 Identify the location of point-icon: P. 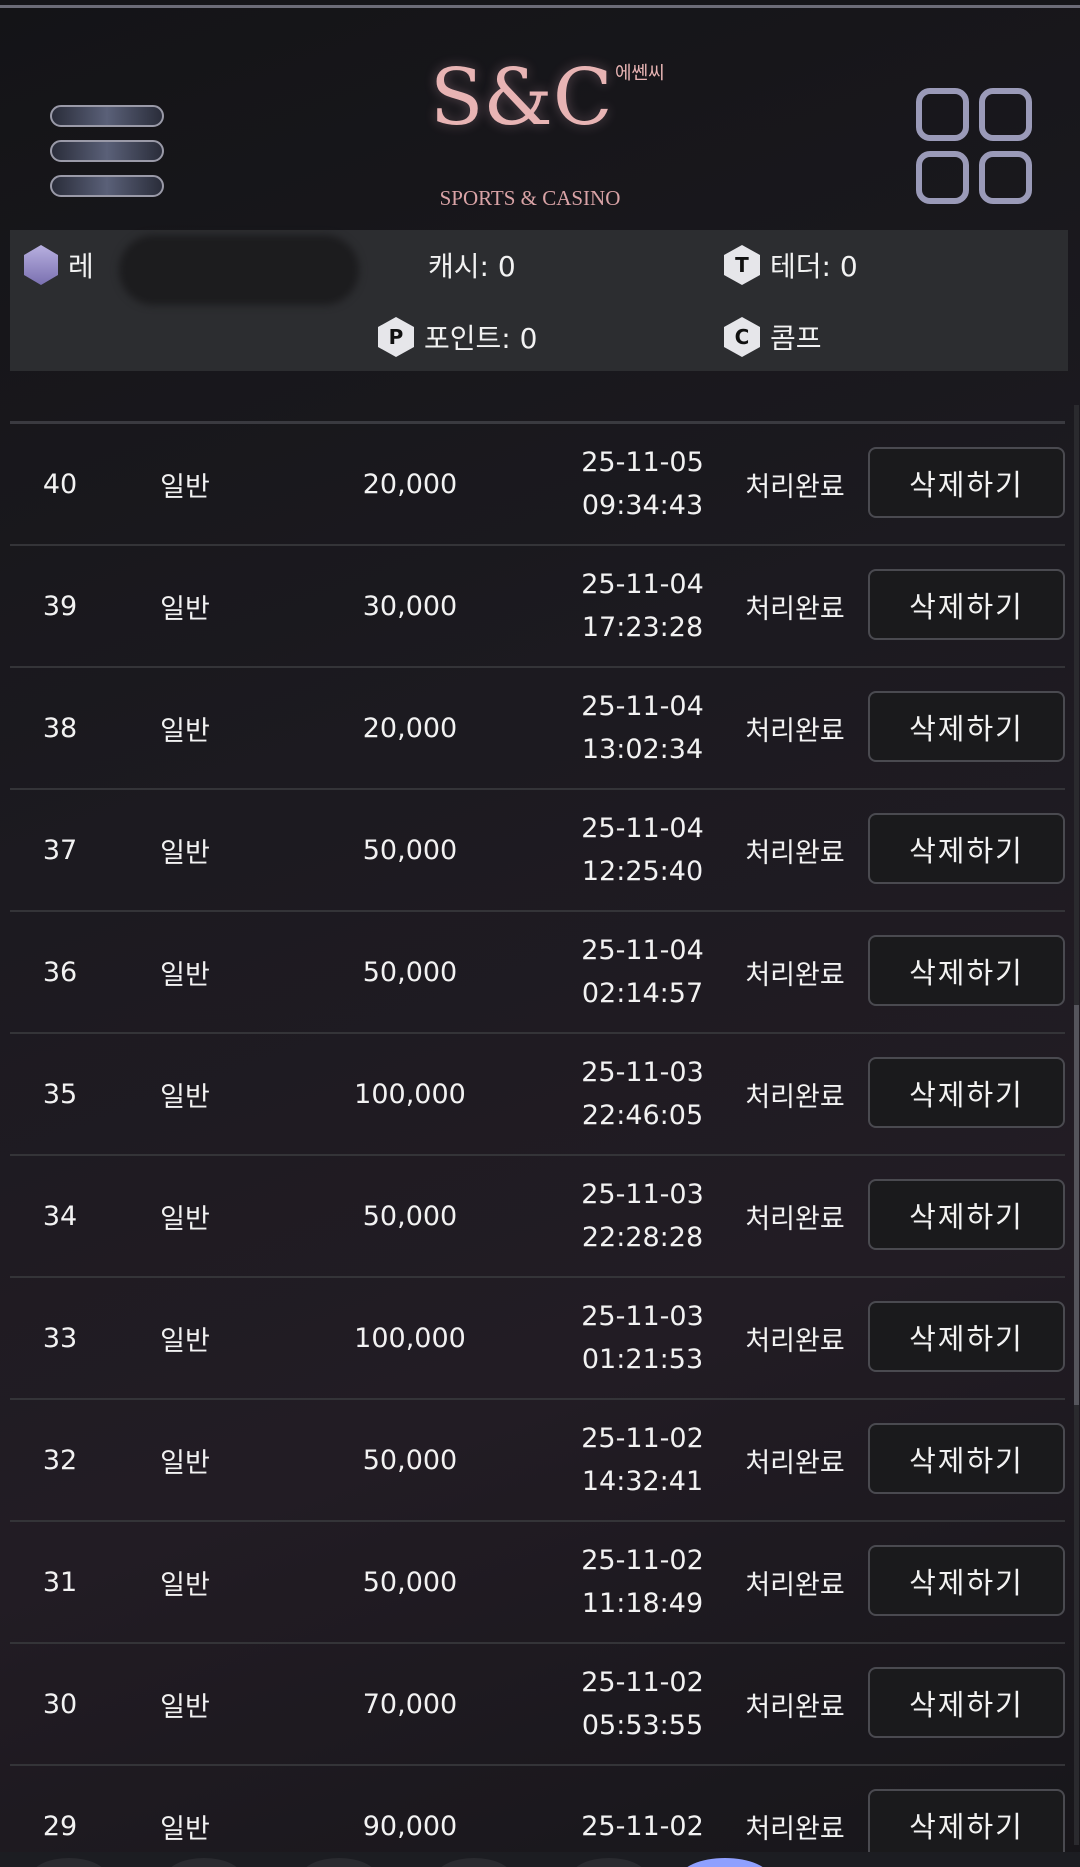
(396, 337).